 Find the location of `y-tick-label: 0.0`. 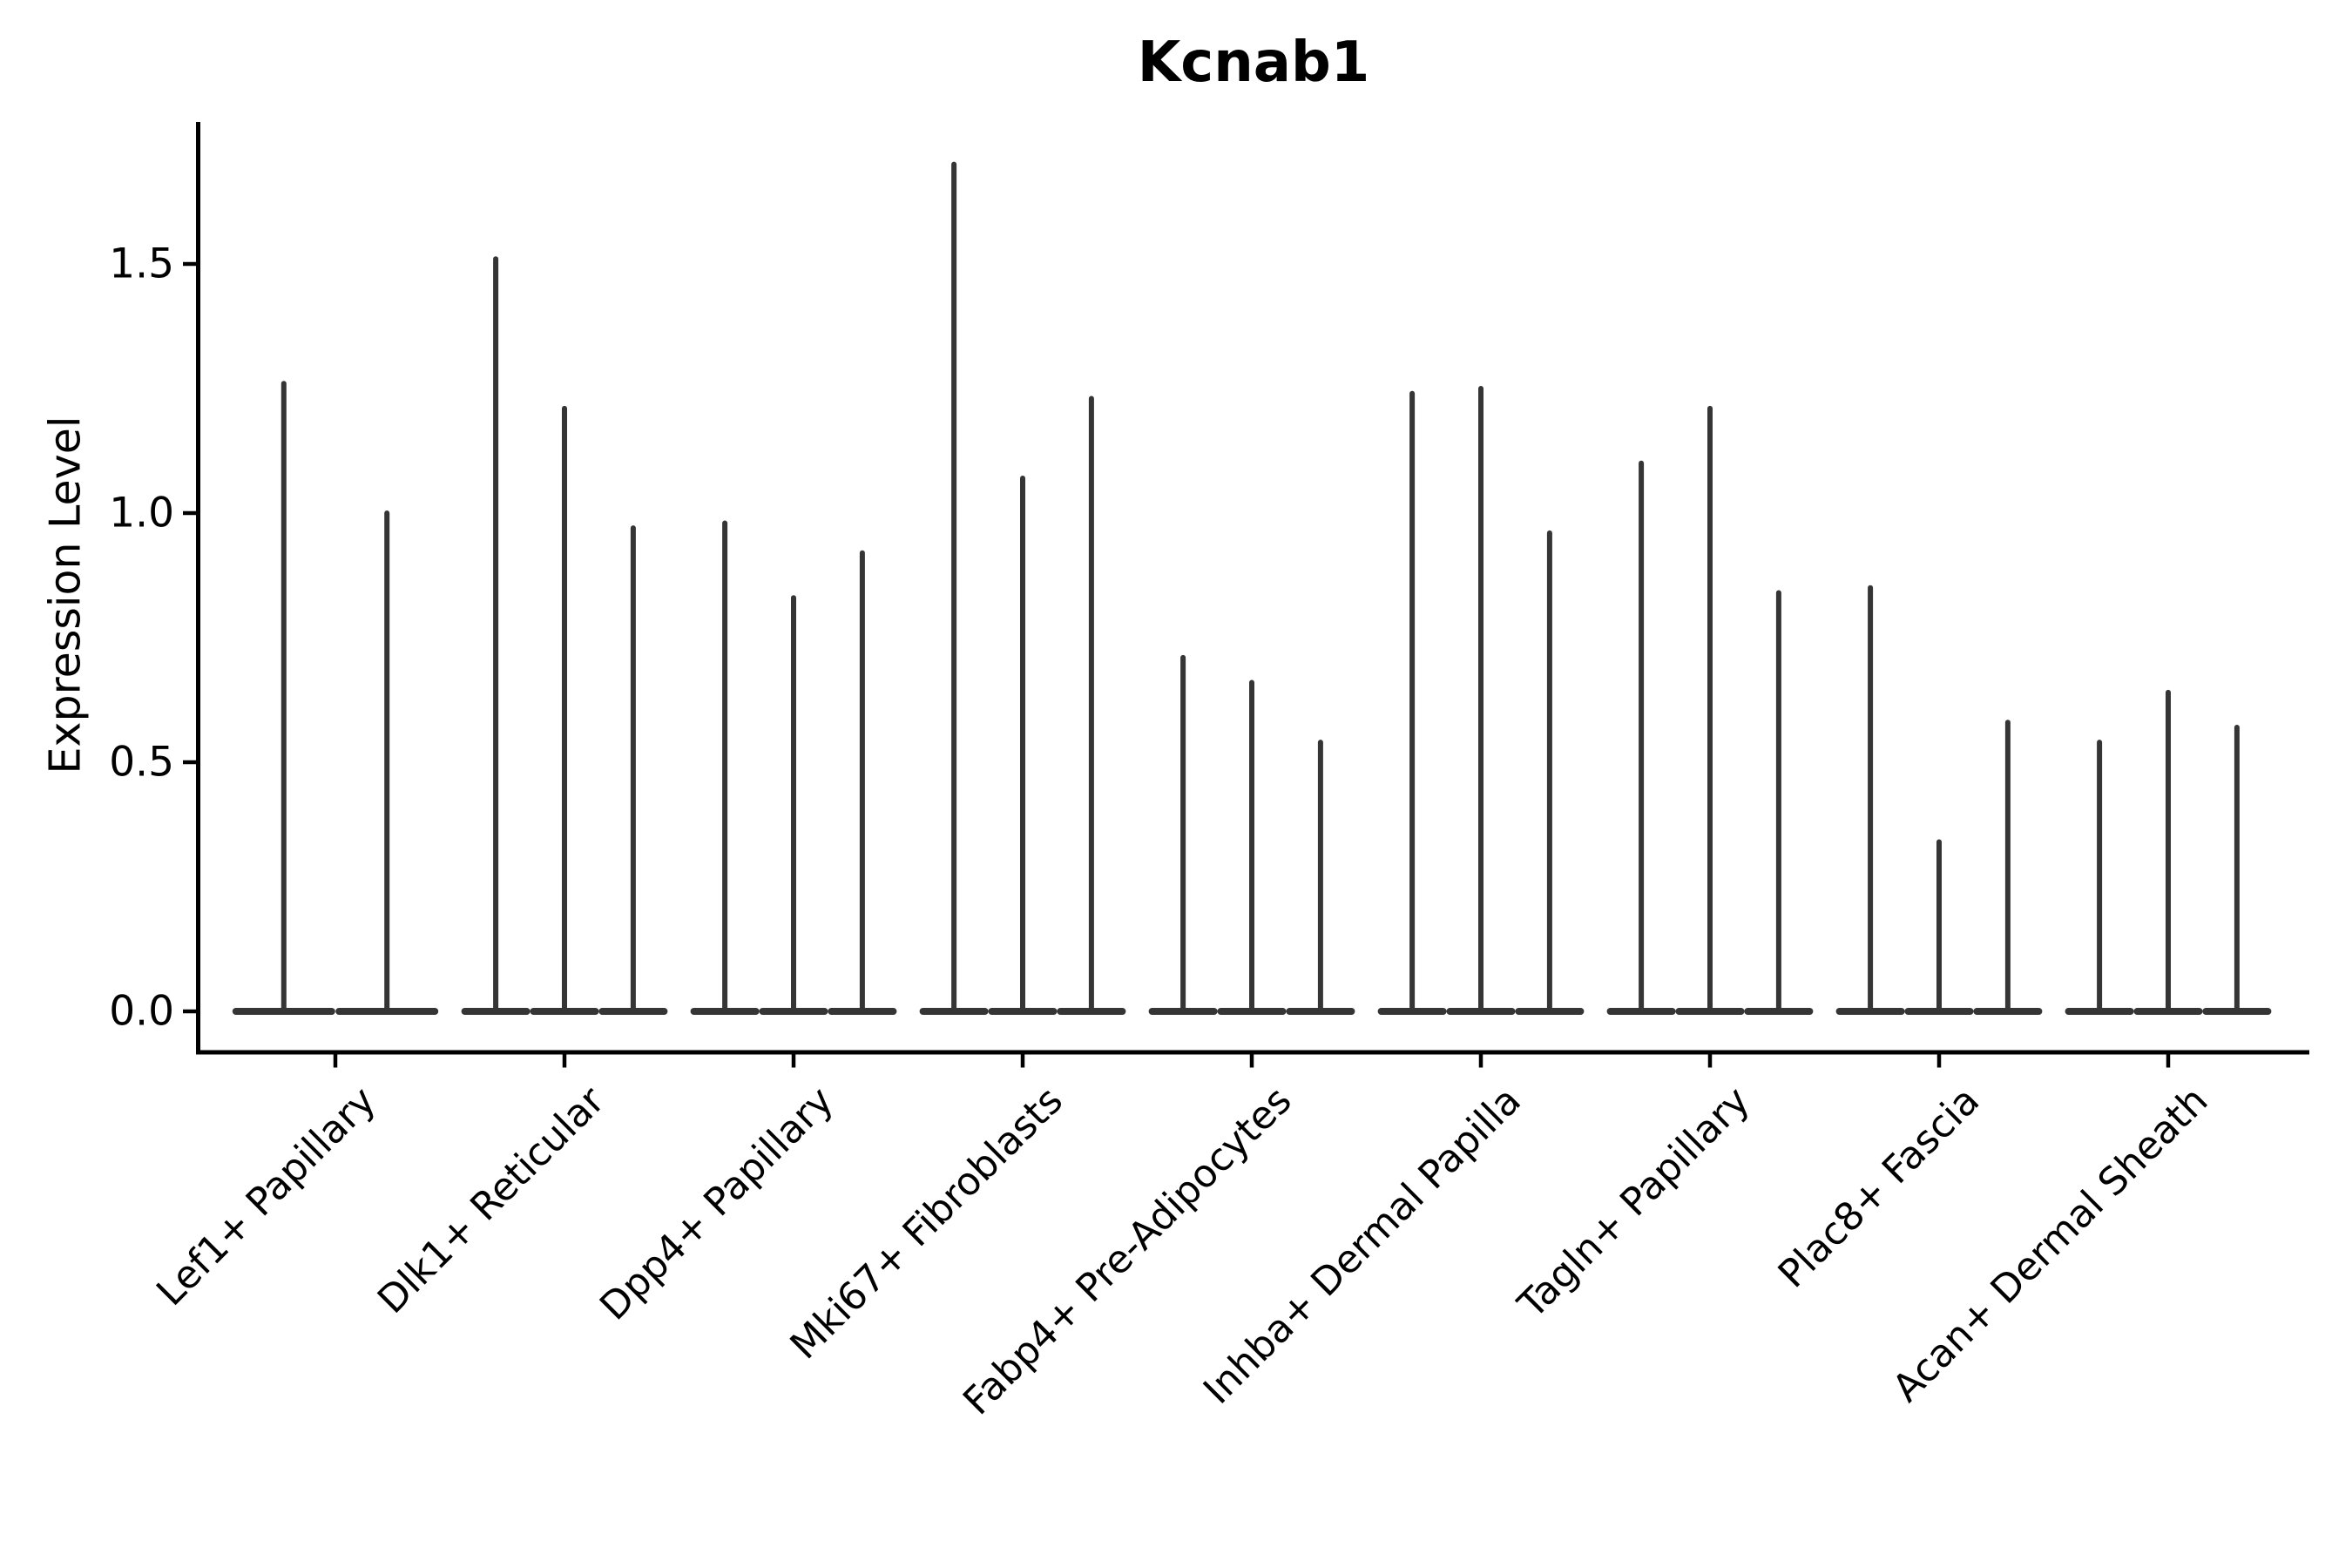

y-tick-label: 0.0 is located at coordinates (141, 1012).